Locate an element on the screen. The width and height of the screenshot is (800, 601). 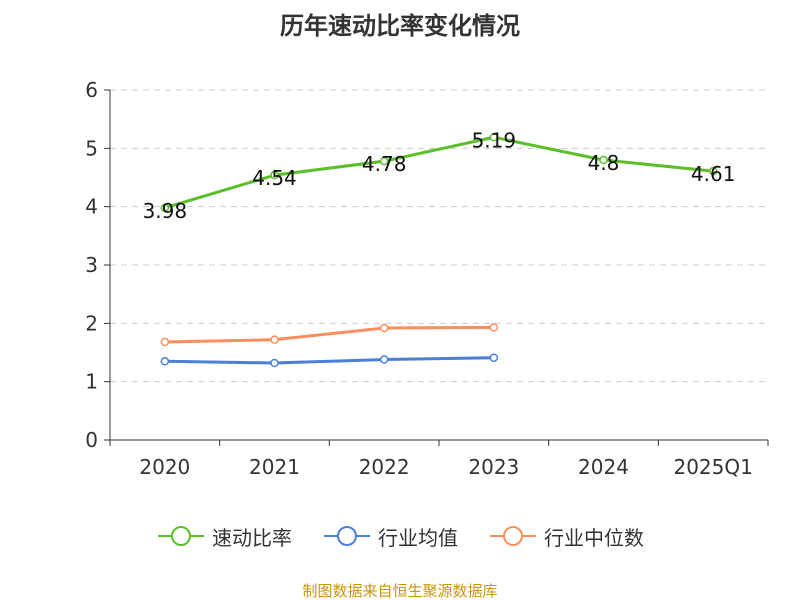
y-tick-label: 5 is located at coordinates (91, 148).